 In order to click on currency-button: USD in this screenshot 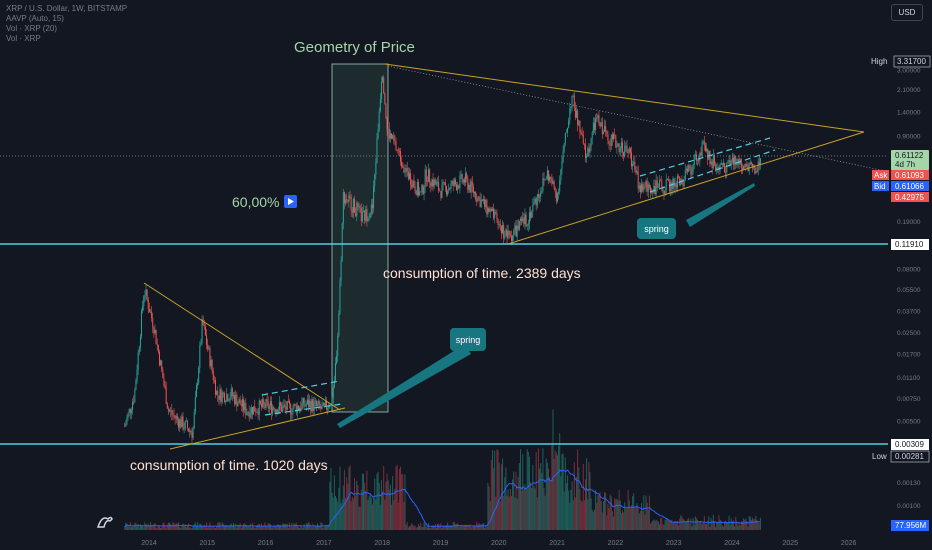, I will do `click(907, 12)`.